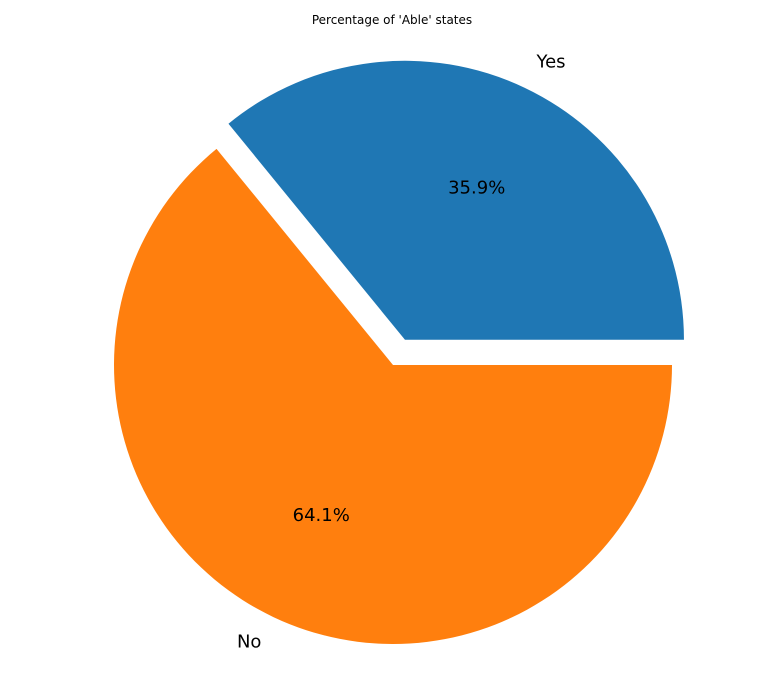 Image resolution: width=778 pixels, height=683 pixels. What do you see at coordinates (392, 20) in the screenshot?
I see `chart-title: Percentage of 'Able' states` at bounding box center [392, 20].